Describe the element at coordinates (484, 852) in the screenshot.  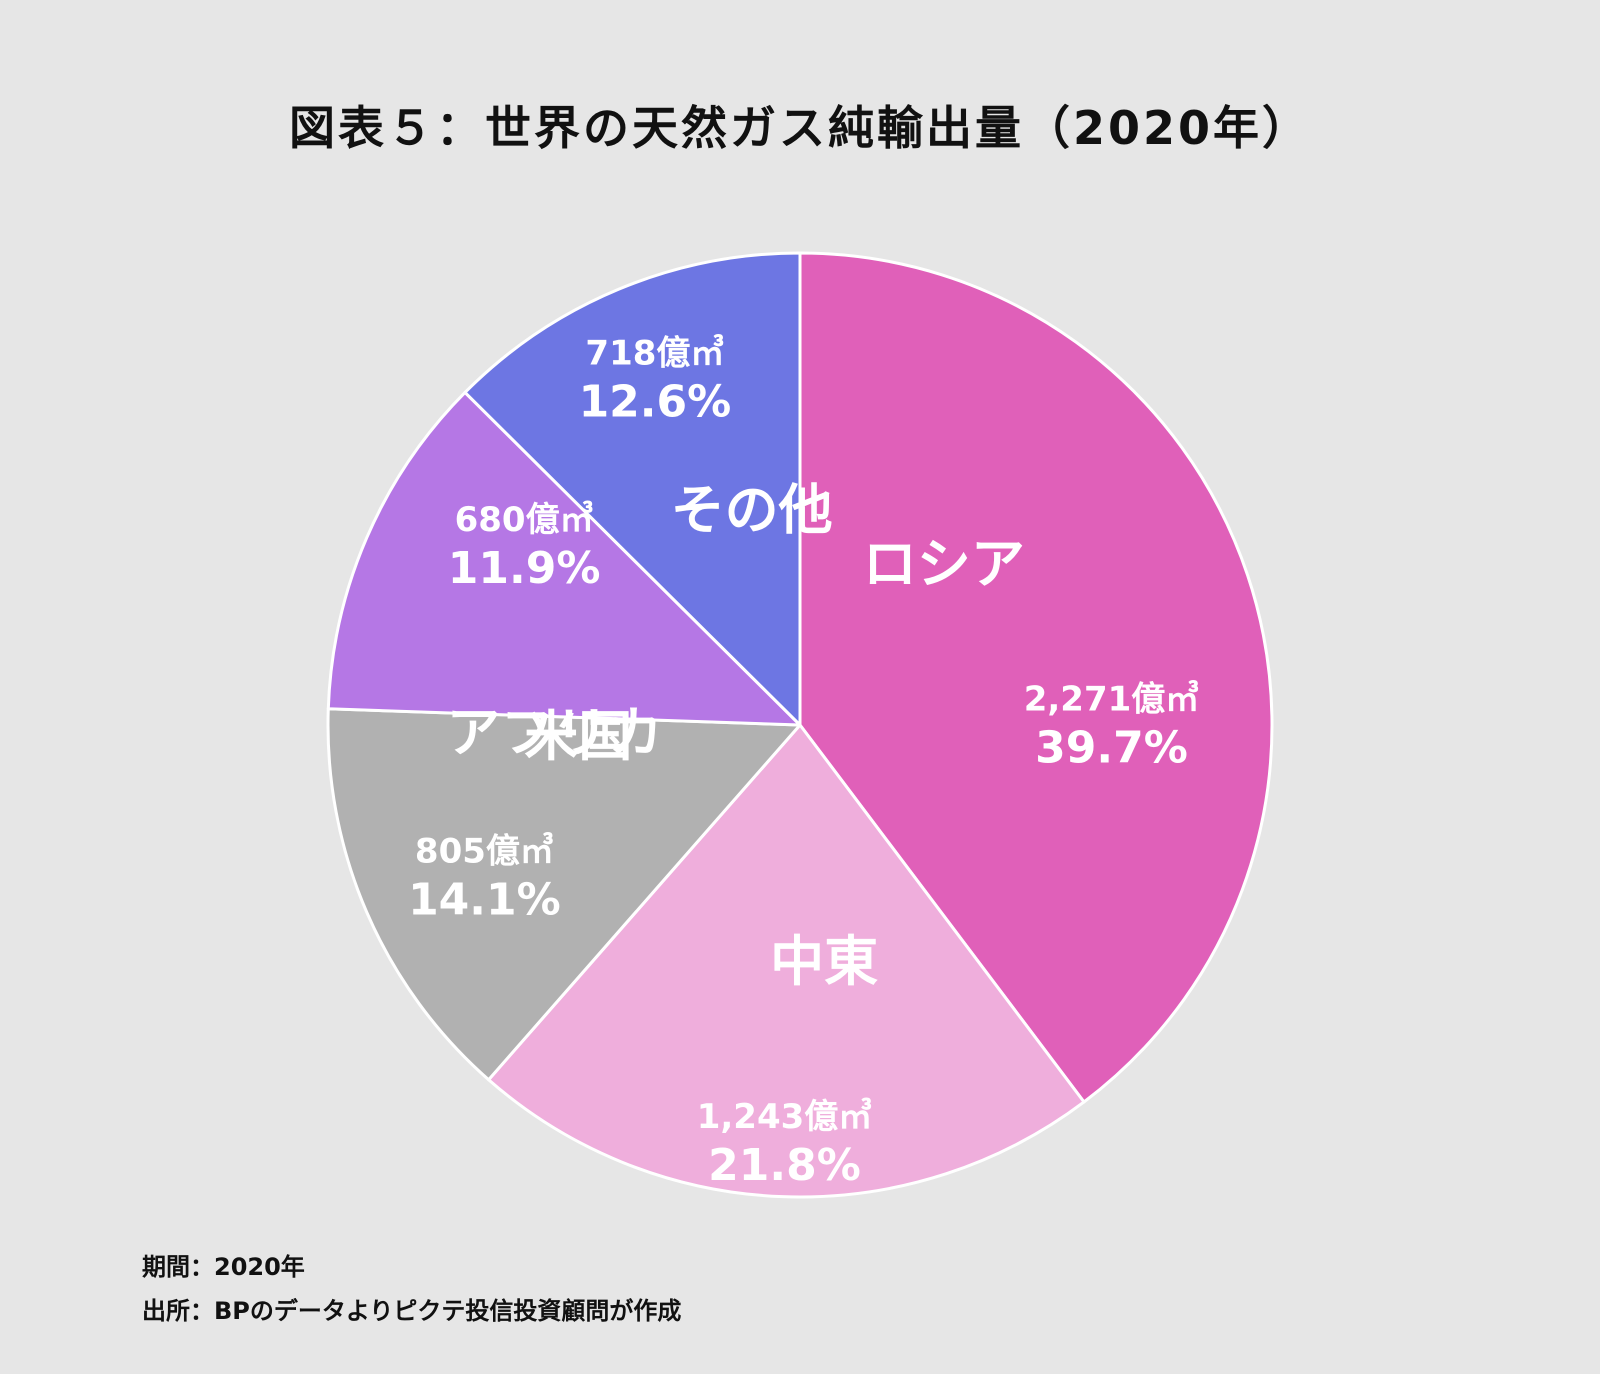
I see `slice-value-label: 805億㎥` at that location.